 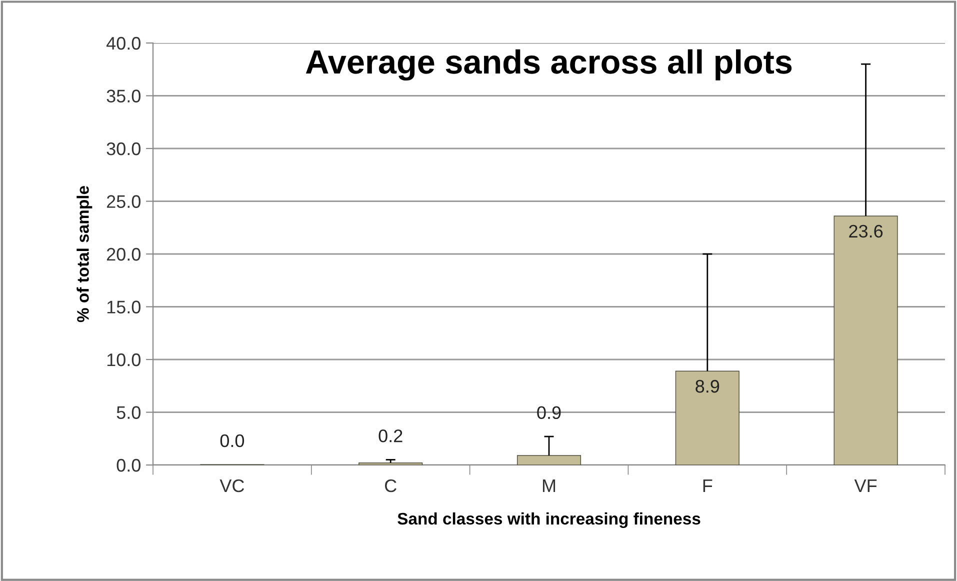 I want to click on y-tick-label: 5.0, so click(x=128, y=412).